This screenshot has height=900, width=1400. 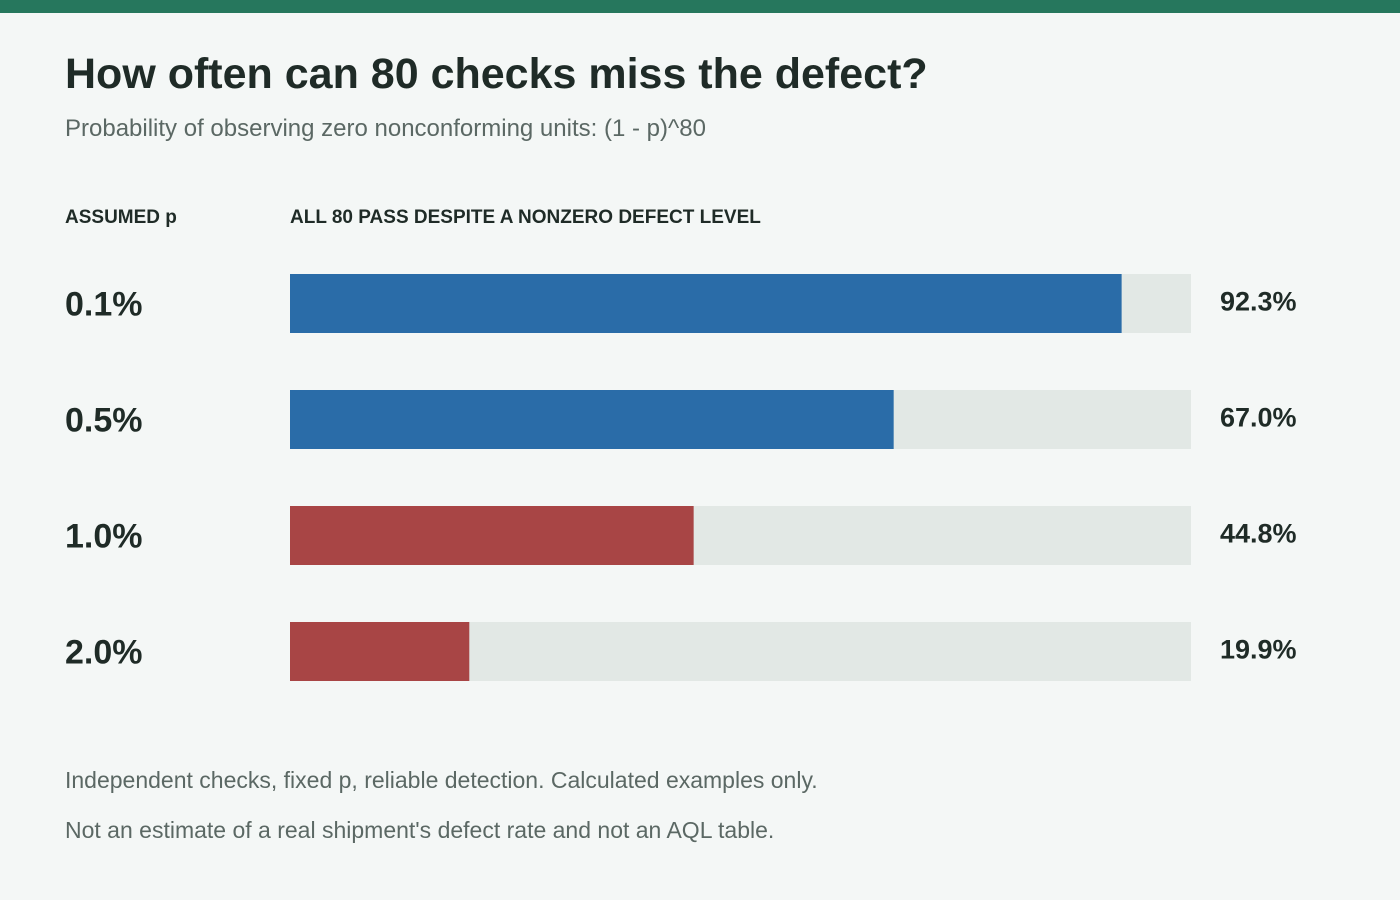 What do you see at coordinates (104, 653) in the screenshot?
I see `category-label-4: 2.0%` at bounding box center [104, 653].